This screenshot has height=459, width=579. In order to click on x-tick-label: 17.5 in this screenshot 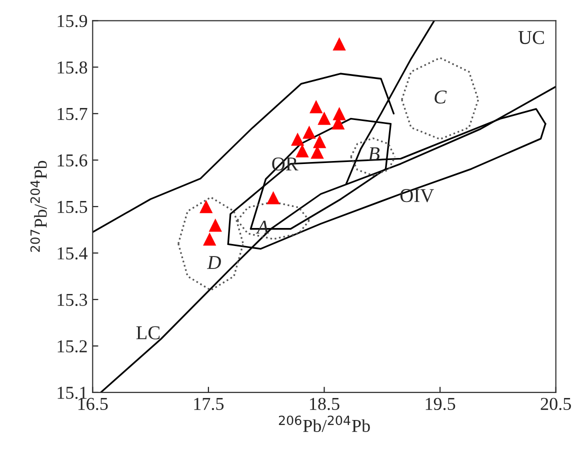, I will do `click(209, 404)`.